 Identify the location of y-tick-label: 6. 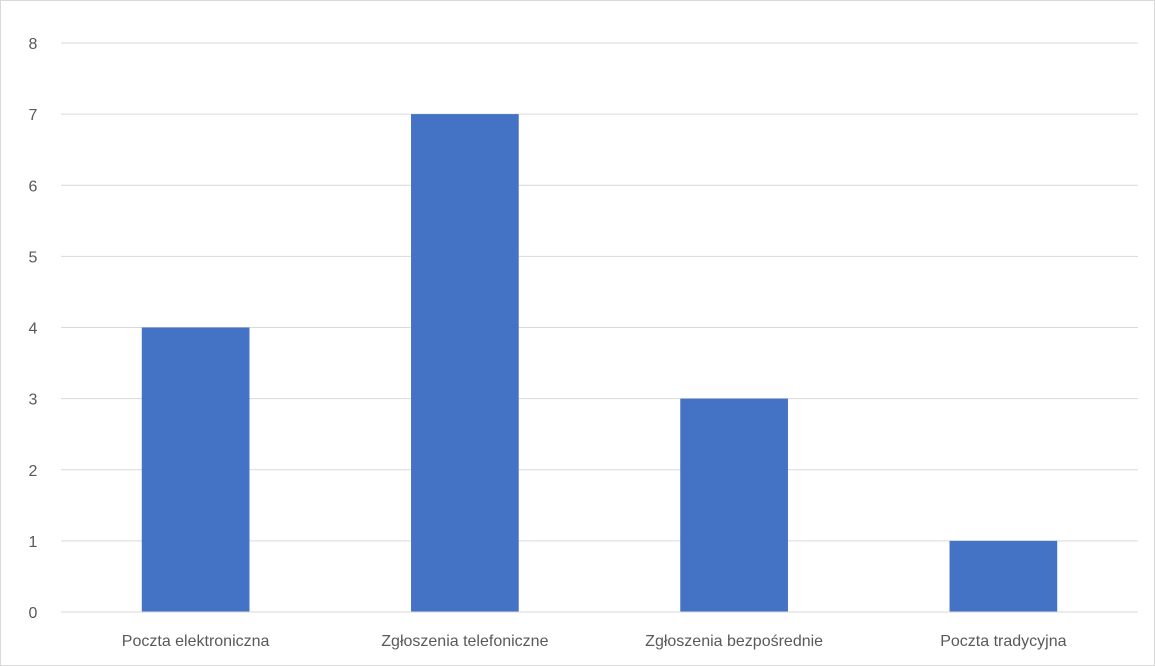
(33, 186).